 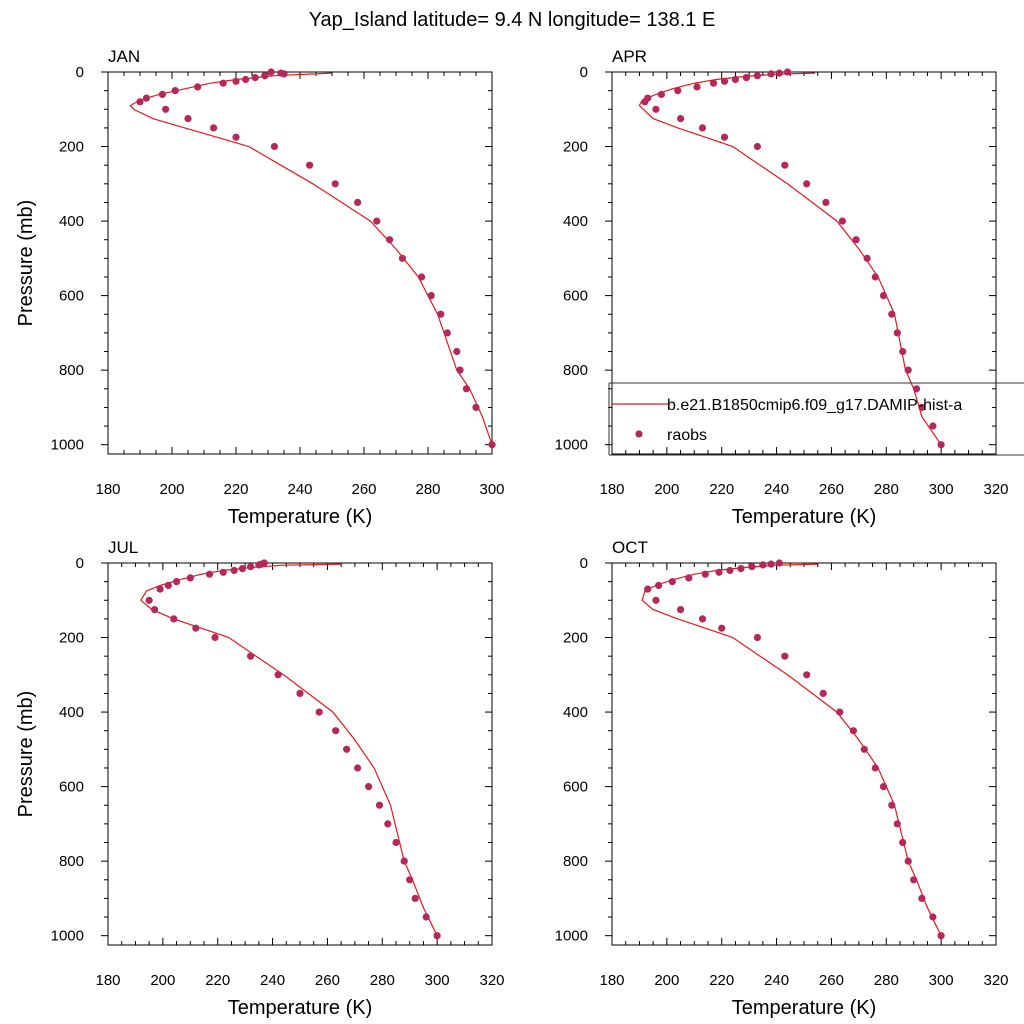 What do you see at coordinates (491, 489) in the screenshot?
I see `x-tick-label: 300` at bounding box center [491, 489].